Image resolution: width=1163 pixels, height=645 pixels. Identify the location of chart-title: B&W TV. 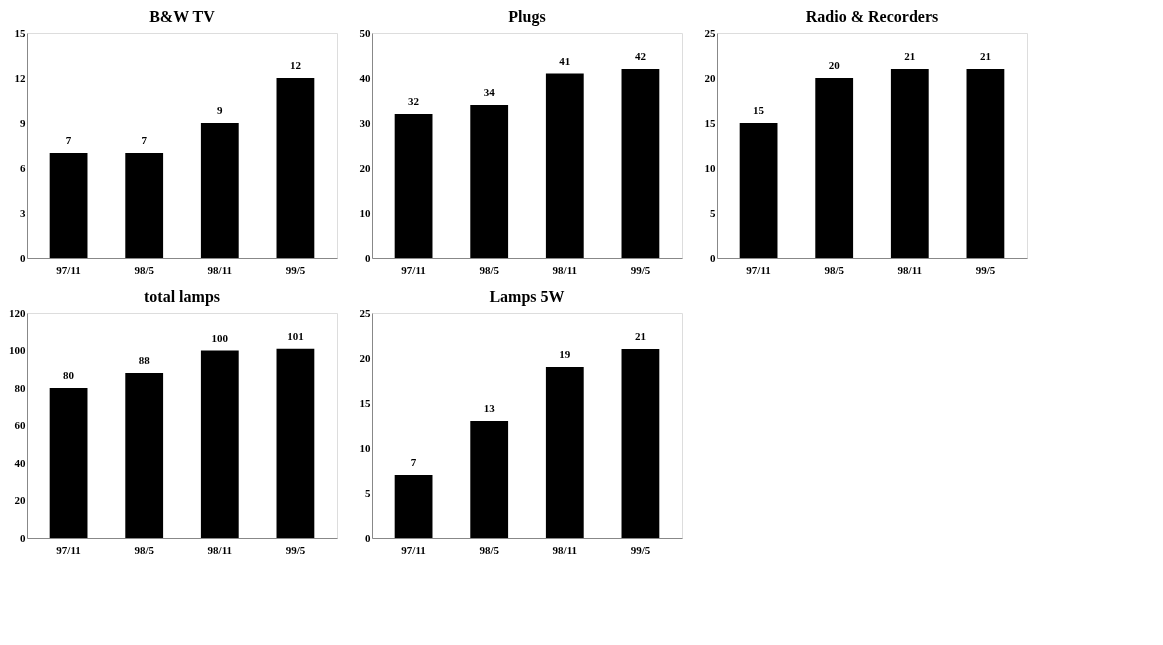
(182, 16).